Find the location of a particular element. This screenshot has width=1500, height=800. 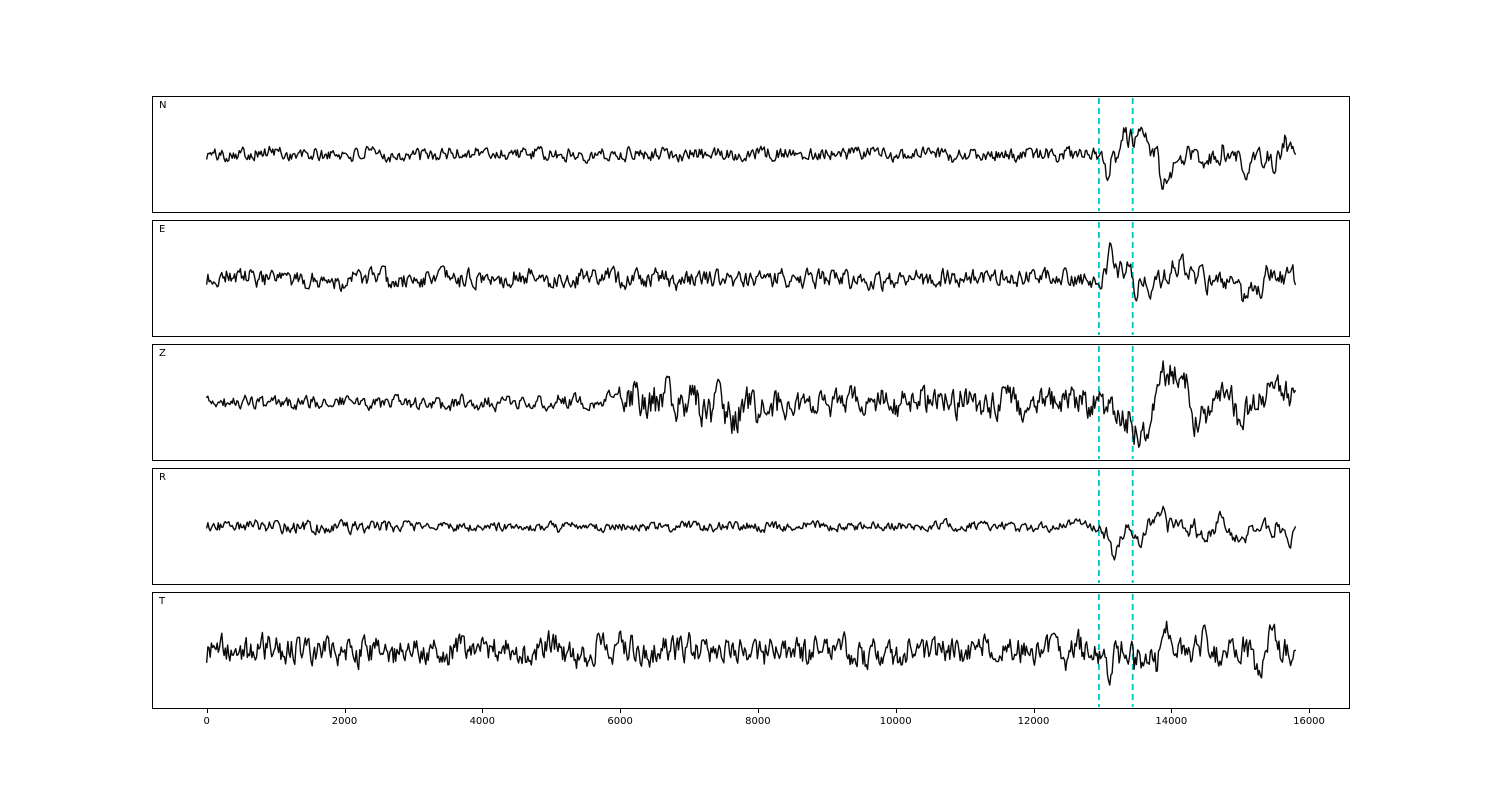

waveform-trace-t is located at coordinates (751, 650).